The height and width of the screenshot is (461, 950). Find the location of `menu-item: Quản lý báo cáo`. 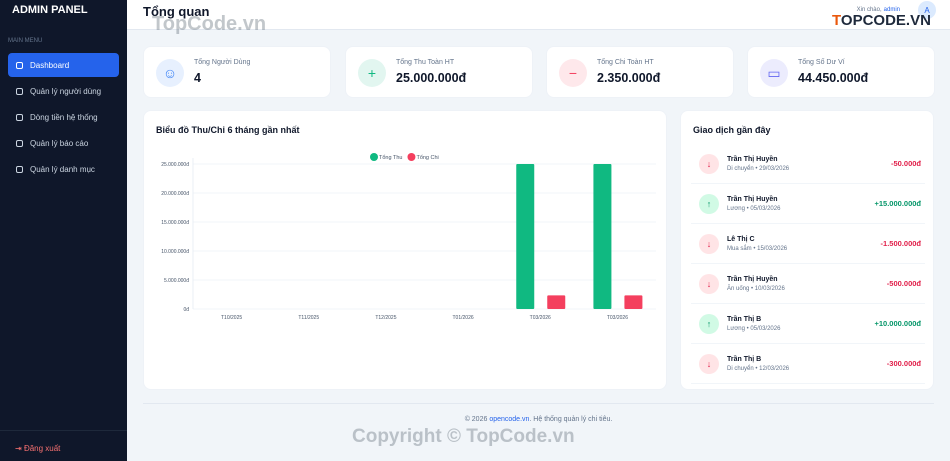

menu-item: Quản lý báo cáo is located at coordinates (63, 143).